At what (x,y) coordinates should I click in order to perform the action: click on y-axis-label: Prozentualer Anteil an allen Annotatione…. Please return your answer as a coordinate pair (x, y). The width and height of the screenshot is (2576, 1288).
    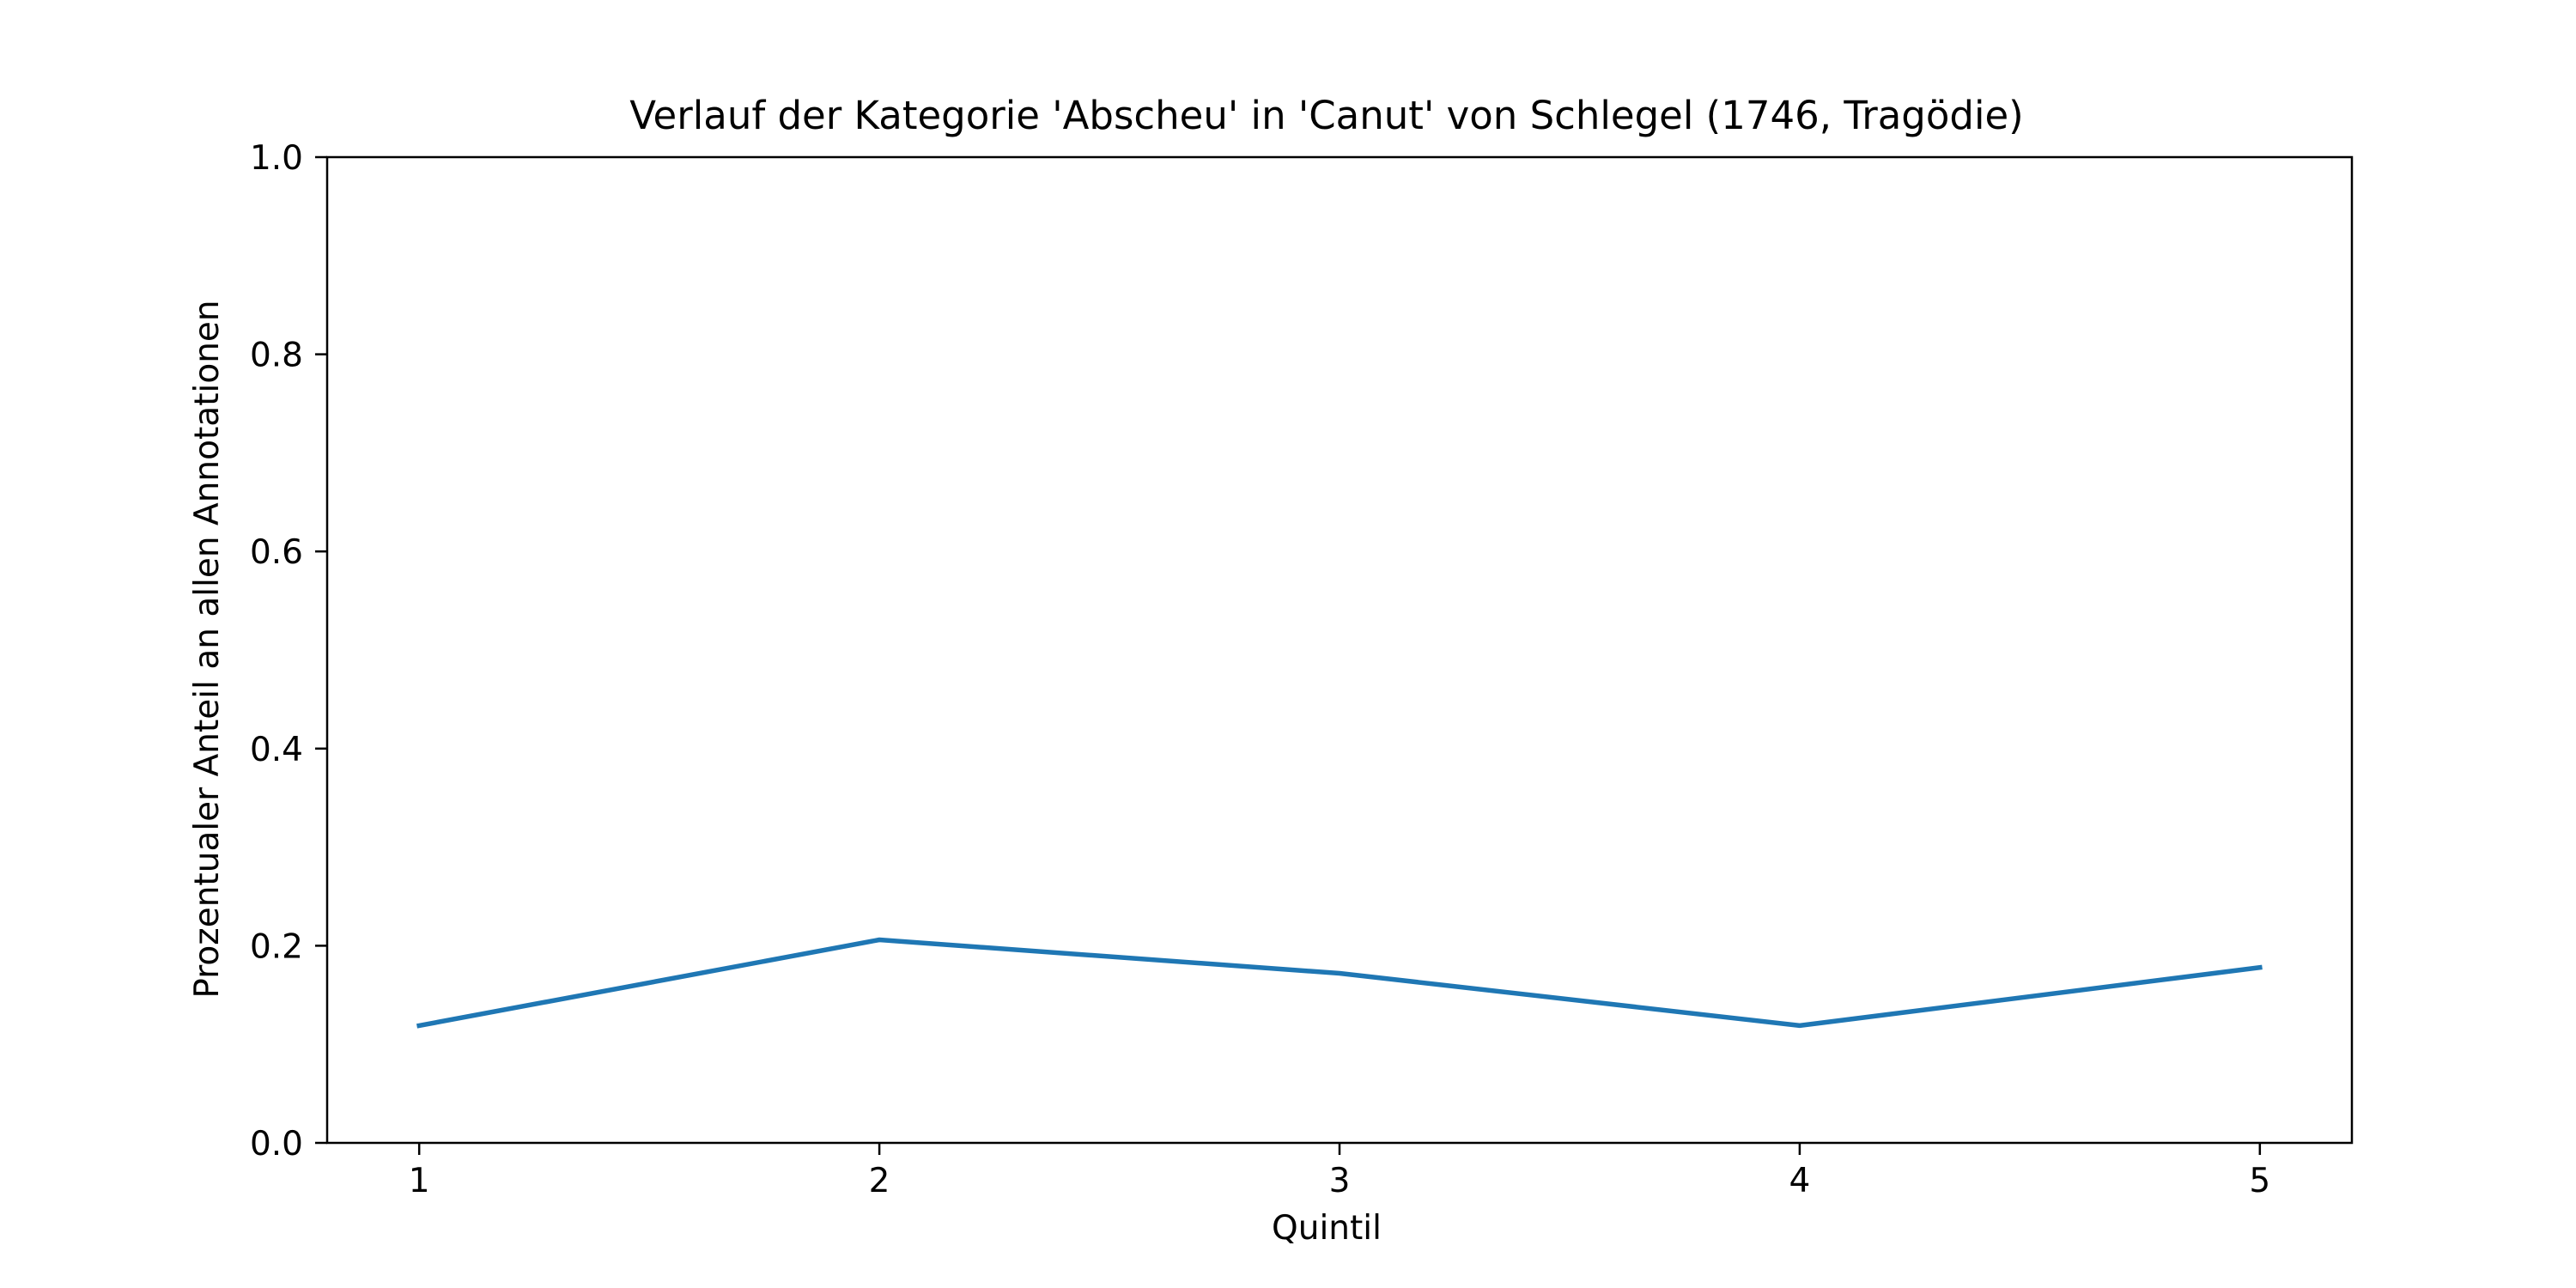
    Looking at the image, I should click on (207, 649).